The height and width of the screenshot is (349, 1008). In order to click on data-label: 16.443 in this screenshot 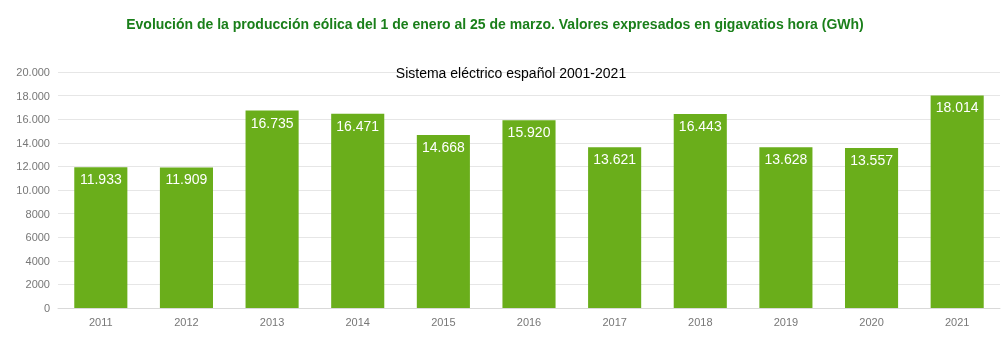, I will do `click(700, 125)`.